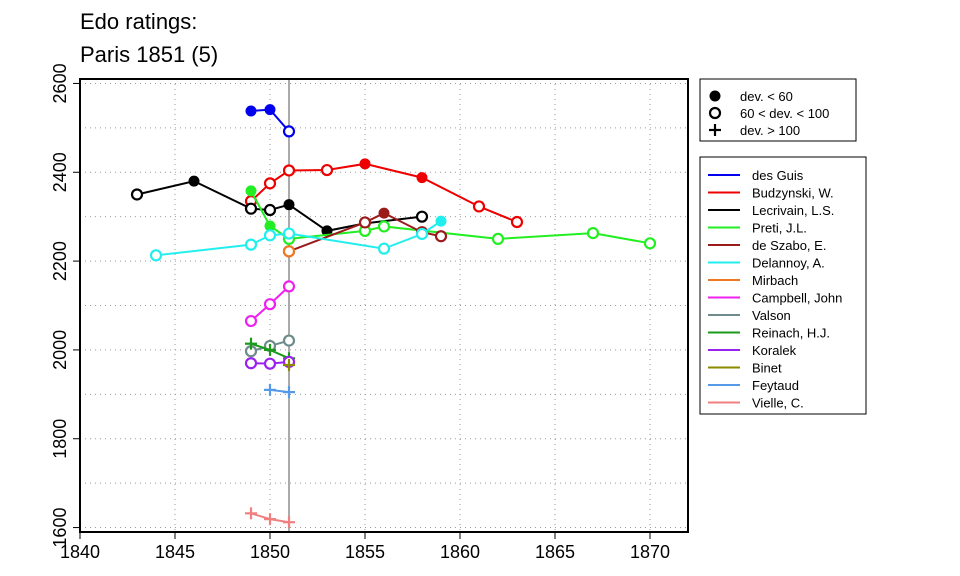 The width and height of the screenshot is (960, 576). I want to click on series-legend-label: des Guis, so click(778, 175).